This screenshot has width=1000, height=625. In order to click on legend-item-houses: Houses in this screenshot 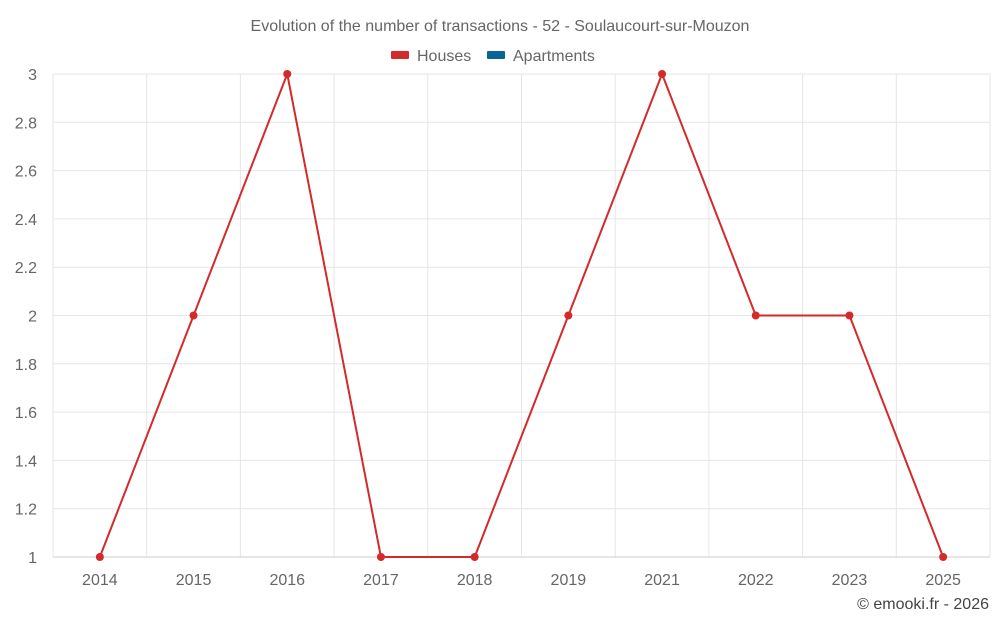, I will do `click(431, 56)`.